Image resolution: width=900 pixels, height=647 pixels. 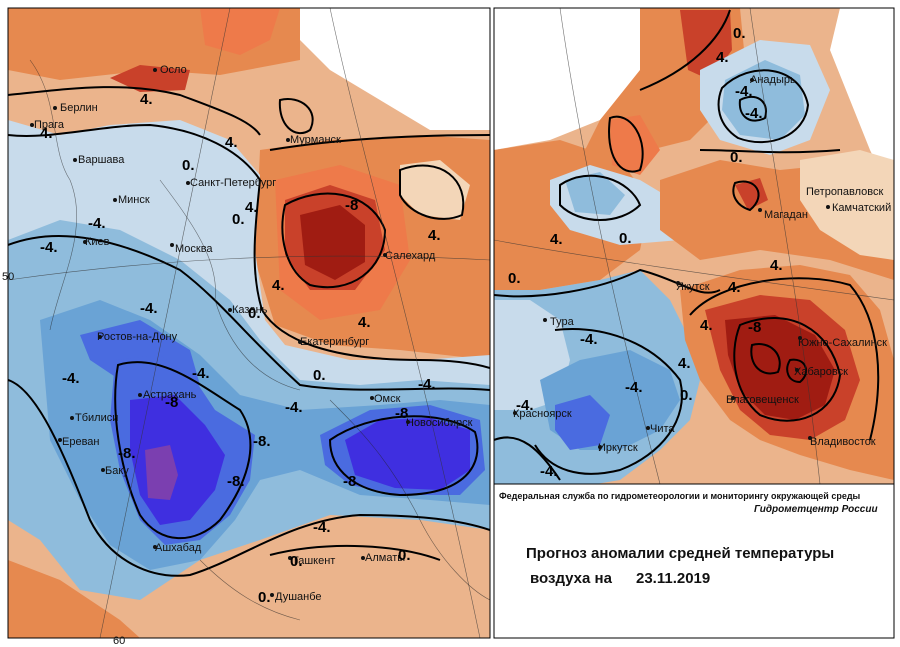 What do you see at coordinates (410, 256) in the screenshot?
I see `city-label-salekhard: Салехард` at bounding box center [410, 256].